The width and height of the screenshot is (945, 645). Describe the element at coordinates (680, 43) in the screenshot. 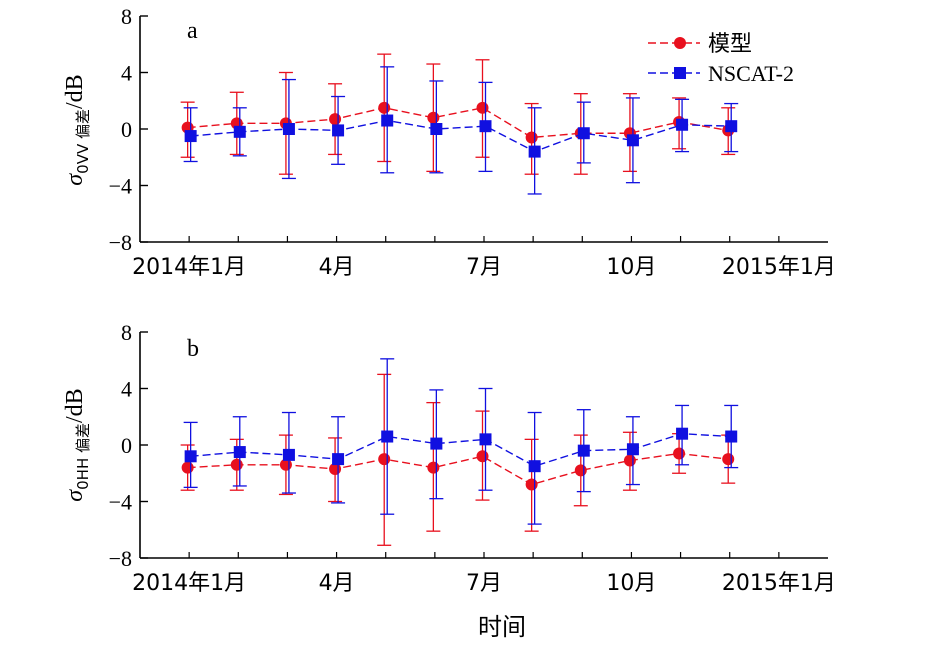

I see `legend-marker-model` at that location.